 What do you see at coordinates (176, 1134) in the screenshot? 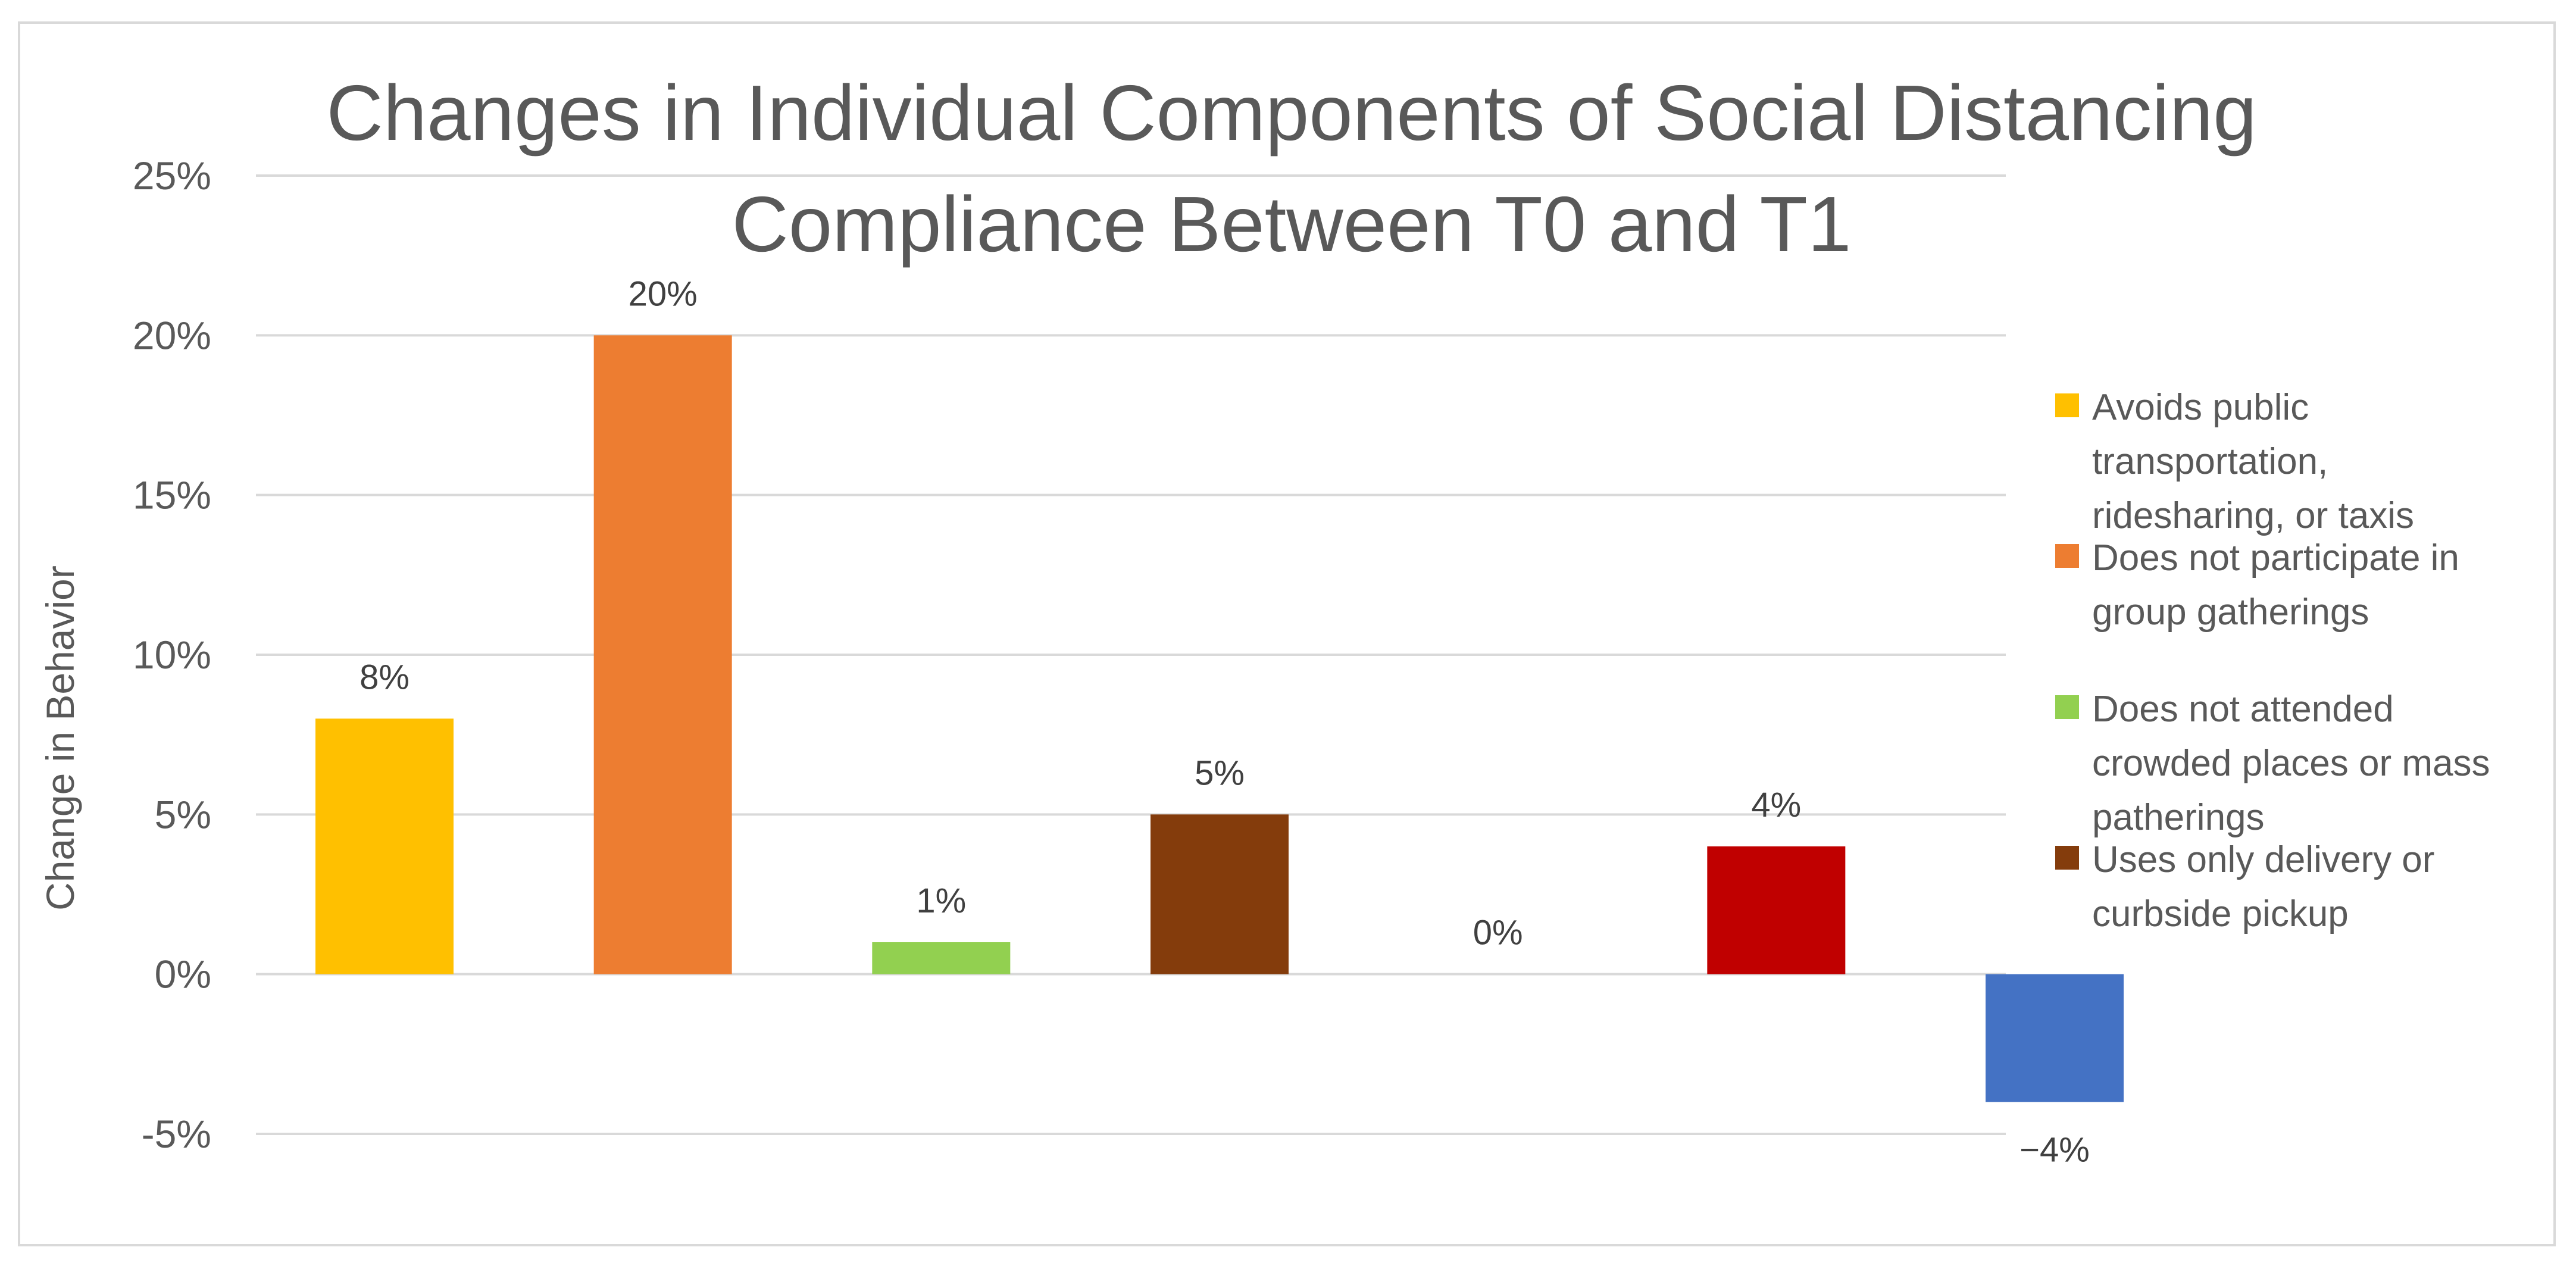
I see `y-tick-label: -5%` at bounding box center [176, 1134].